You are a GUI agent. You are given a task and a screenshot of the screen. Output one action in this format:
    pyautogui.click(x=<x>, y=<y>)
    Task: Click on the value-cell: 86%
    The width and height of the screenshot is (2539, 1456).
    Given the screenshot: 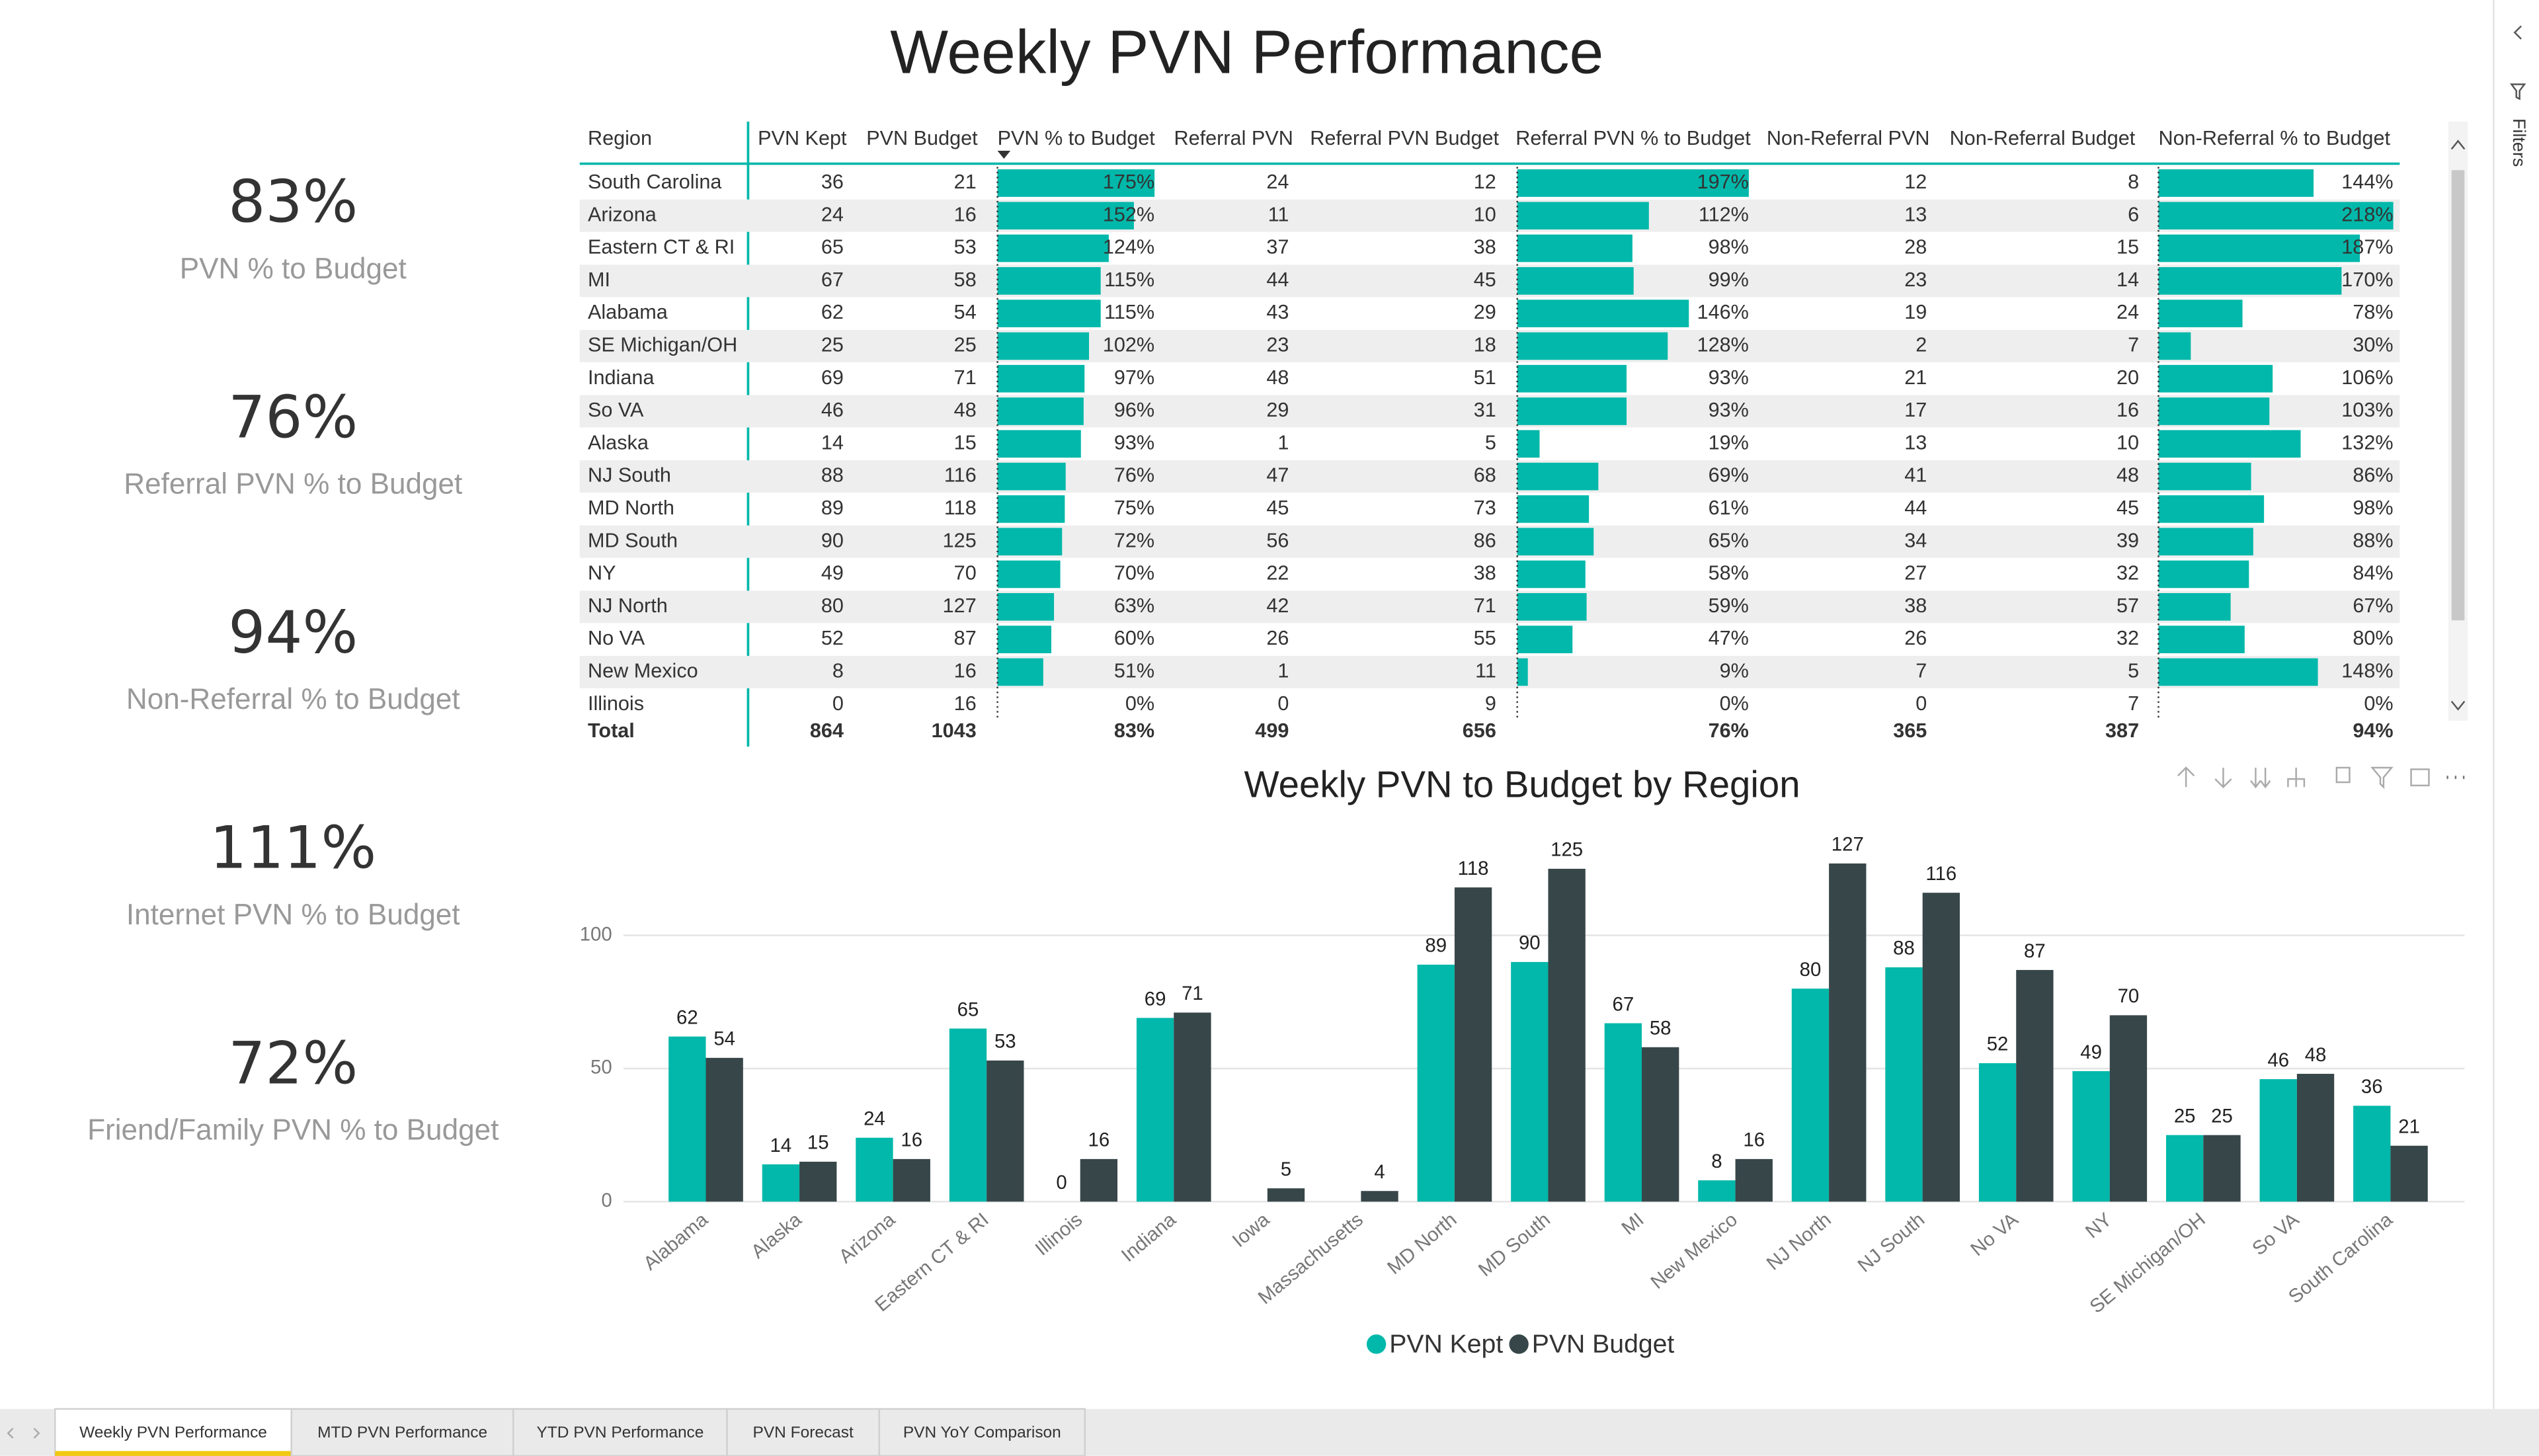 What is the action you would take?
    pyautogui.click(x=2373, y=475)
    